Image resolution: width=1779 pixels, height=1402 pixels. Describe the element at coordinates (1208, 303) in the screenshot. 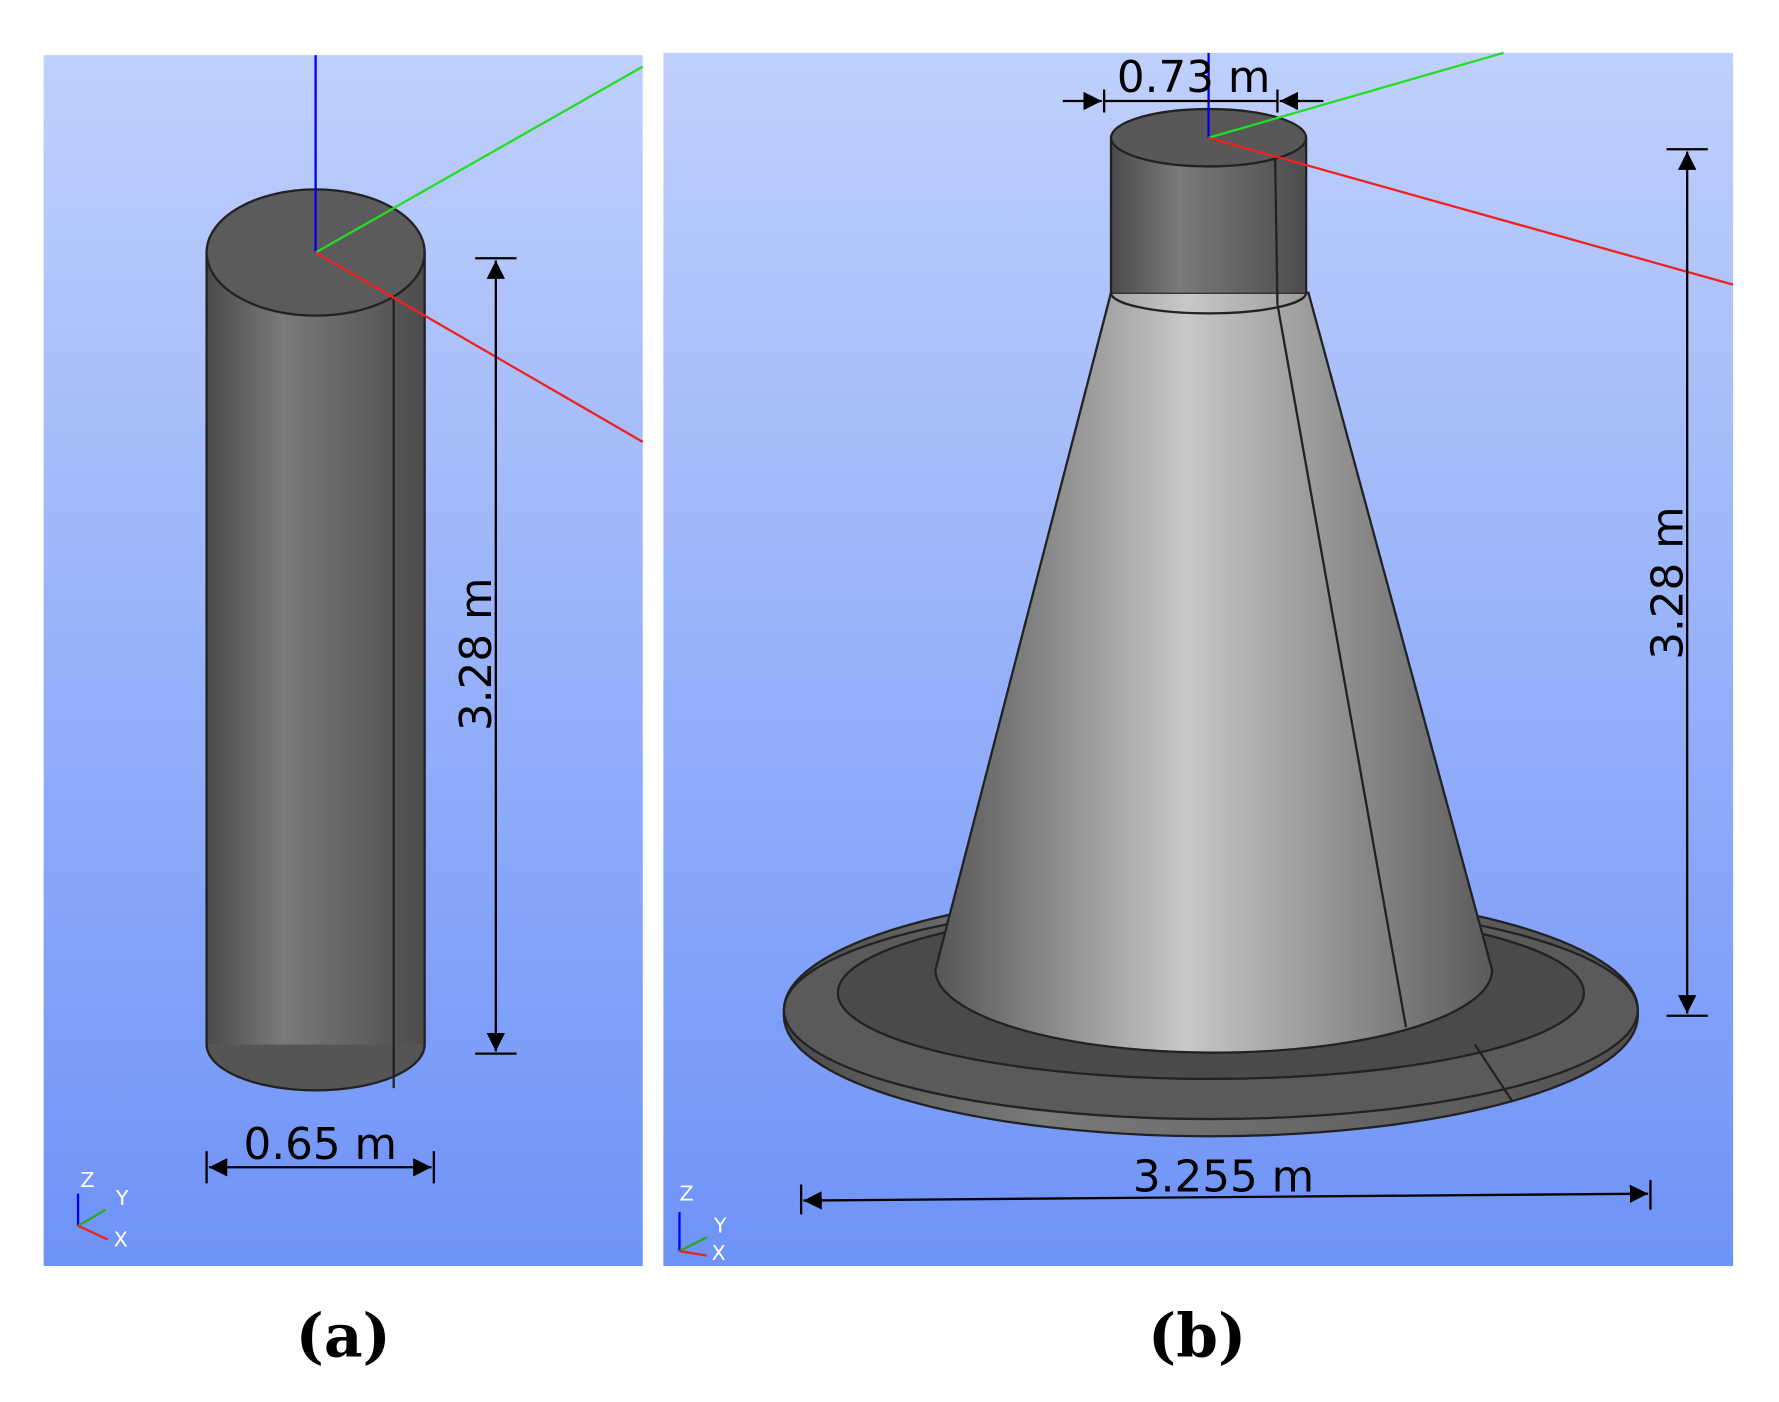

I see `edge` at that location.